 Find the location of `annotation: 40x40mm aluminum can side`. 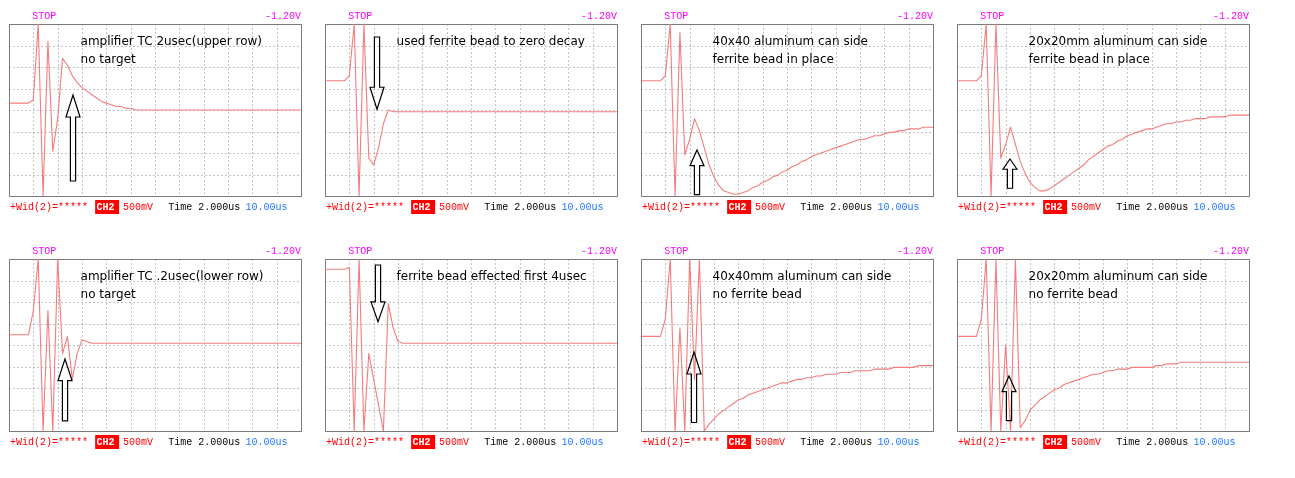

annotation: 40x40mm aluminum can side is located at coordinates (802, 276).